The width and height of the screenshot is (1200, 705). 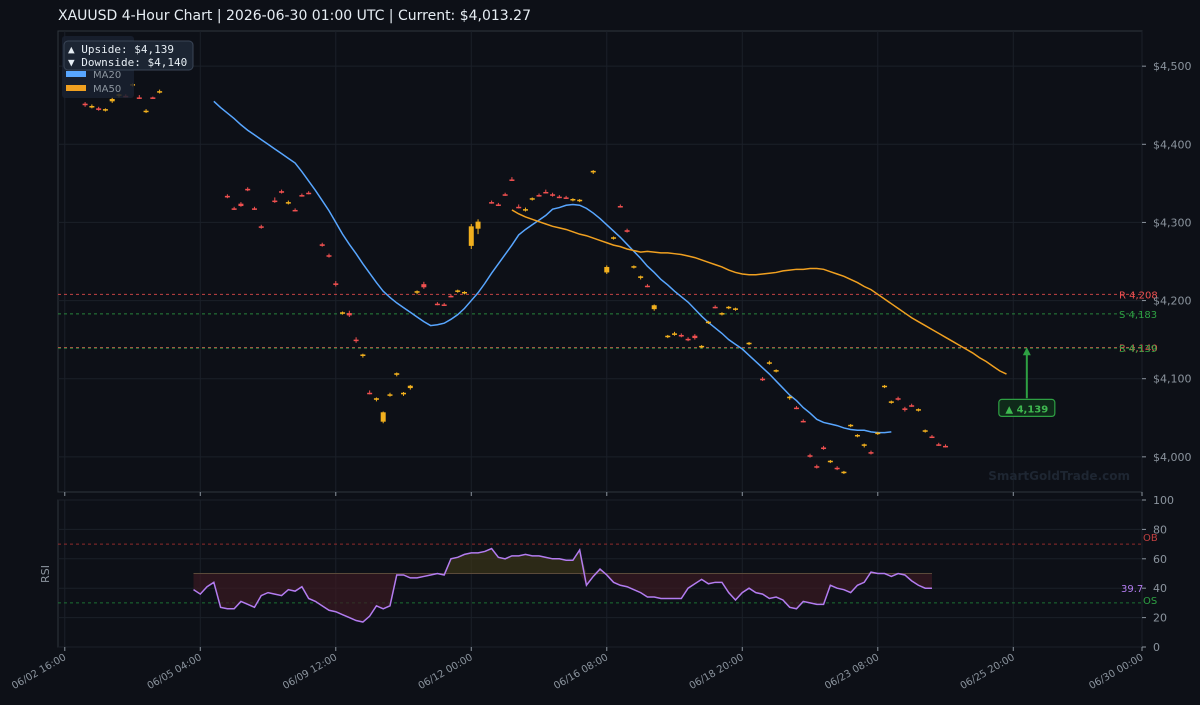 What do you see at coordinates (1172, 66) in the screenshot?
I see `y-tick-label: $4,500` at bounding box center [1172, 66].